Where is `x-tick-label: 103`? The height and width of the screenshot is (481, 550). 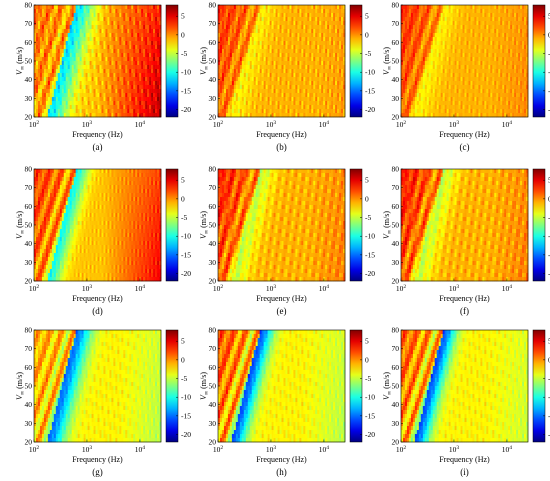
x-tick-label: 103 is located at coordinates (87, 124).